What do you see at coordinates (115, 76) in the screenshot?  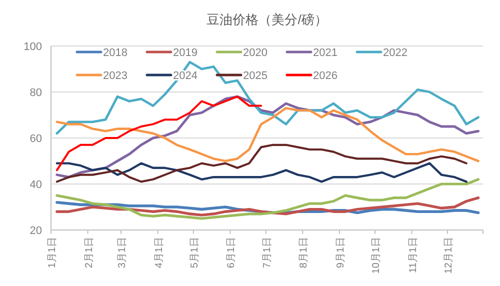 I see `legend-label: 2023` at bounding box center [115, 76].